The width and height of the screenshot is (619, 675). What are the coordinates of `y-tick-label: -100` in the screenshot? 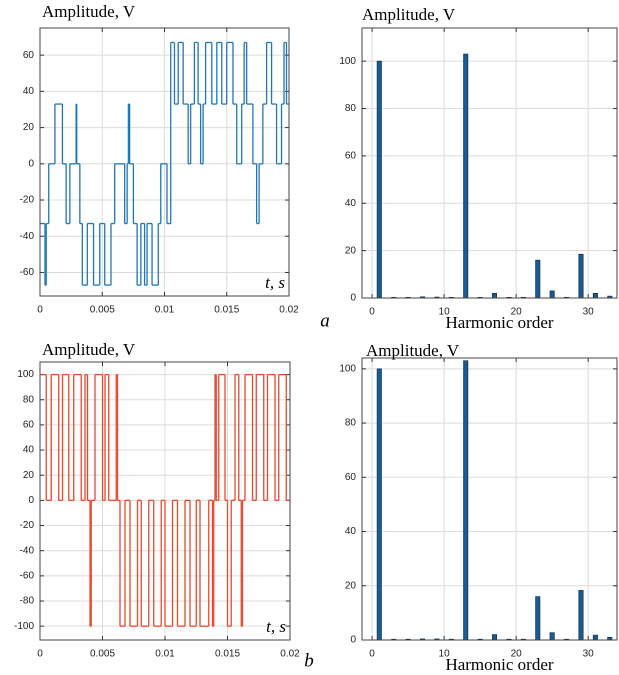 It's located at (24, 626).